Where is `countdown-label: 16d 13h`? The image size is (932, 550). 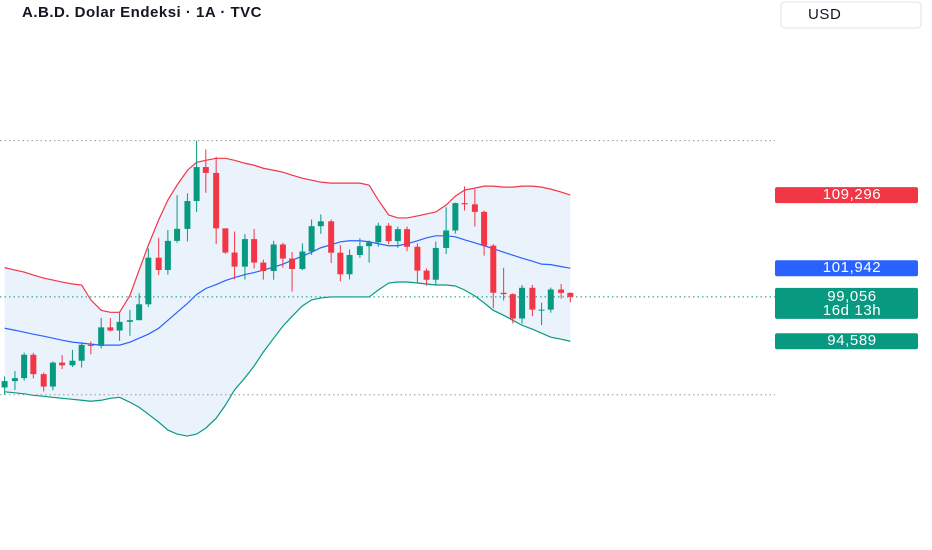 countdown-label: 16d 13h is located at coordinates (852, 310).